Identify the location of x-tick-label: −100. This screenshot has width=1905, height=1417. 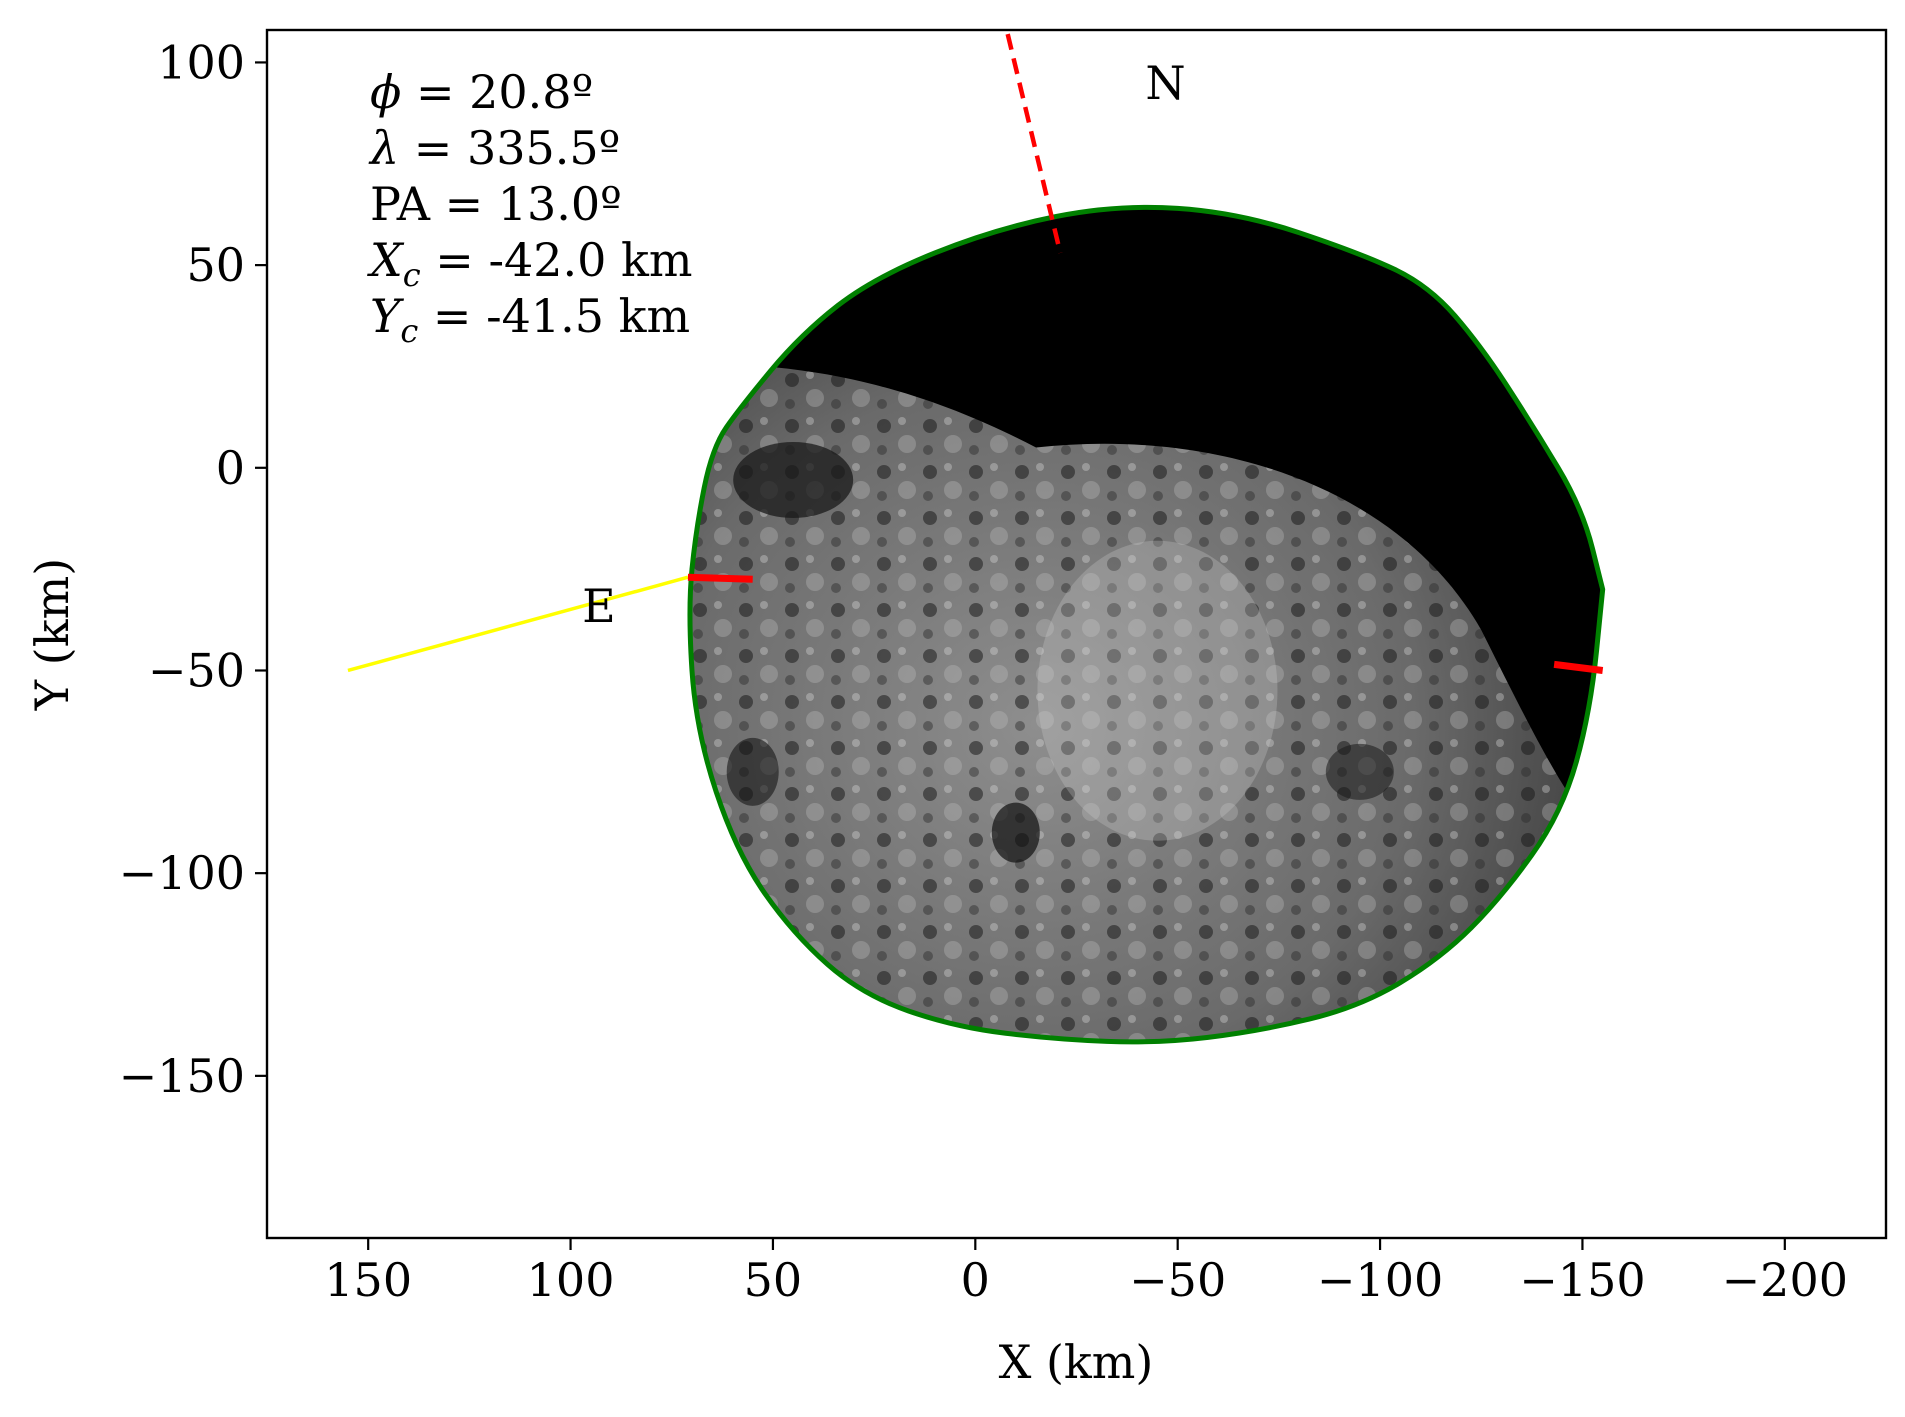
(1380, 1280).